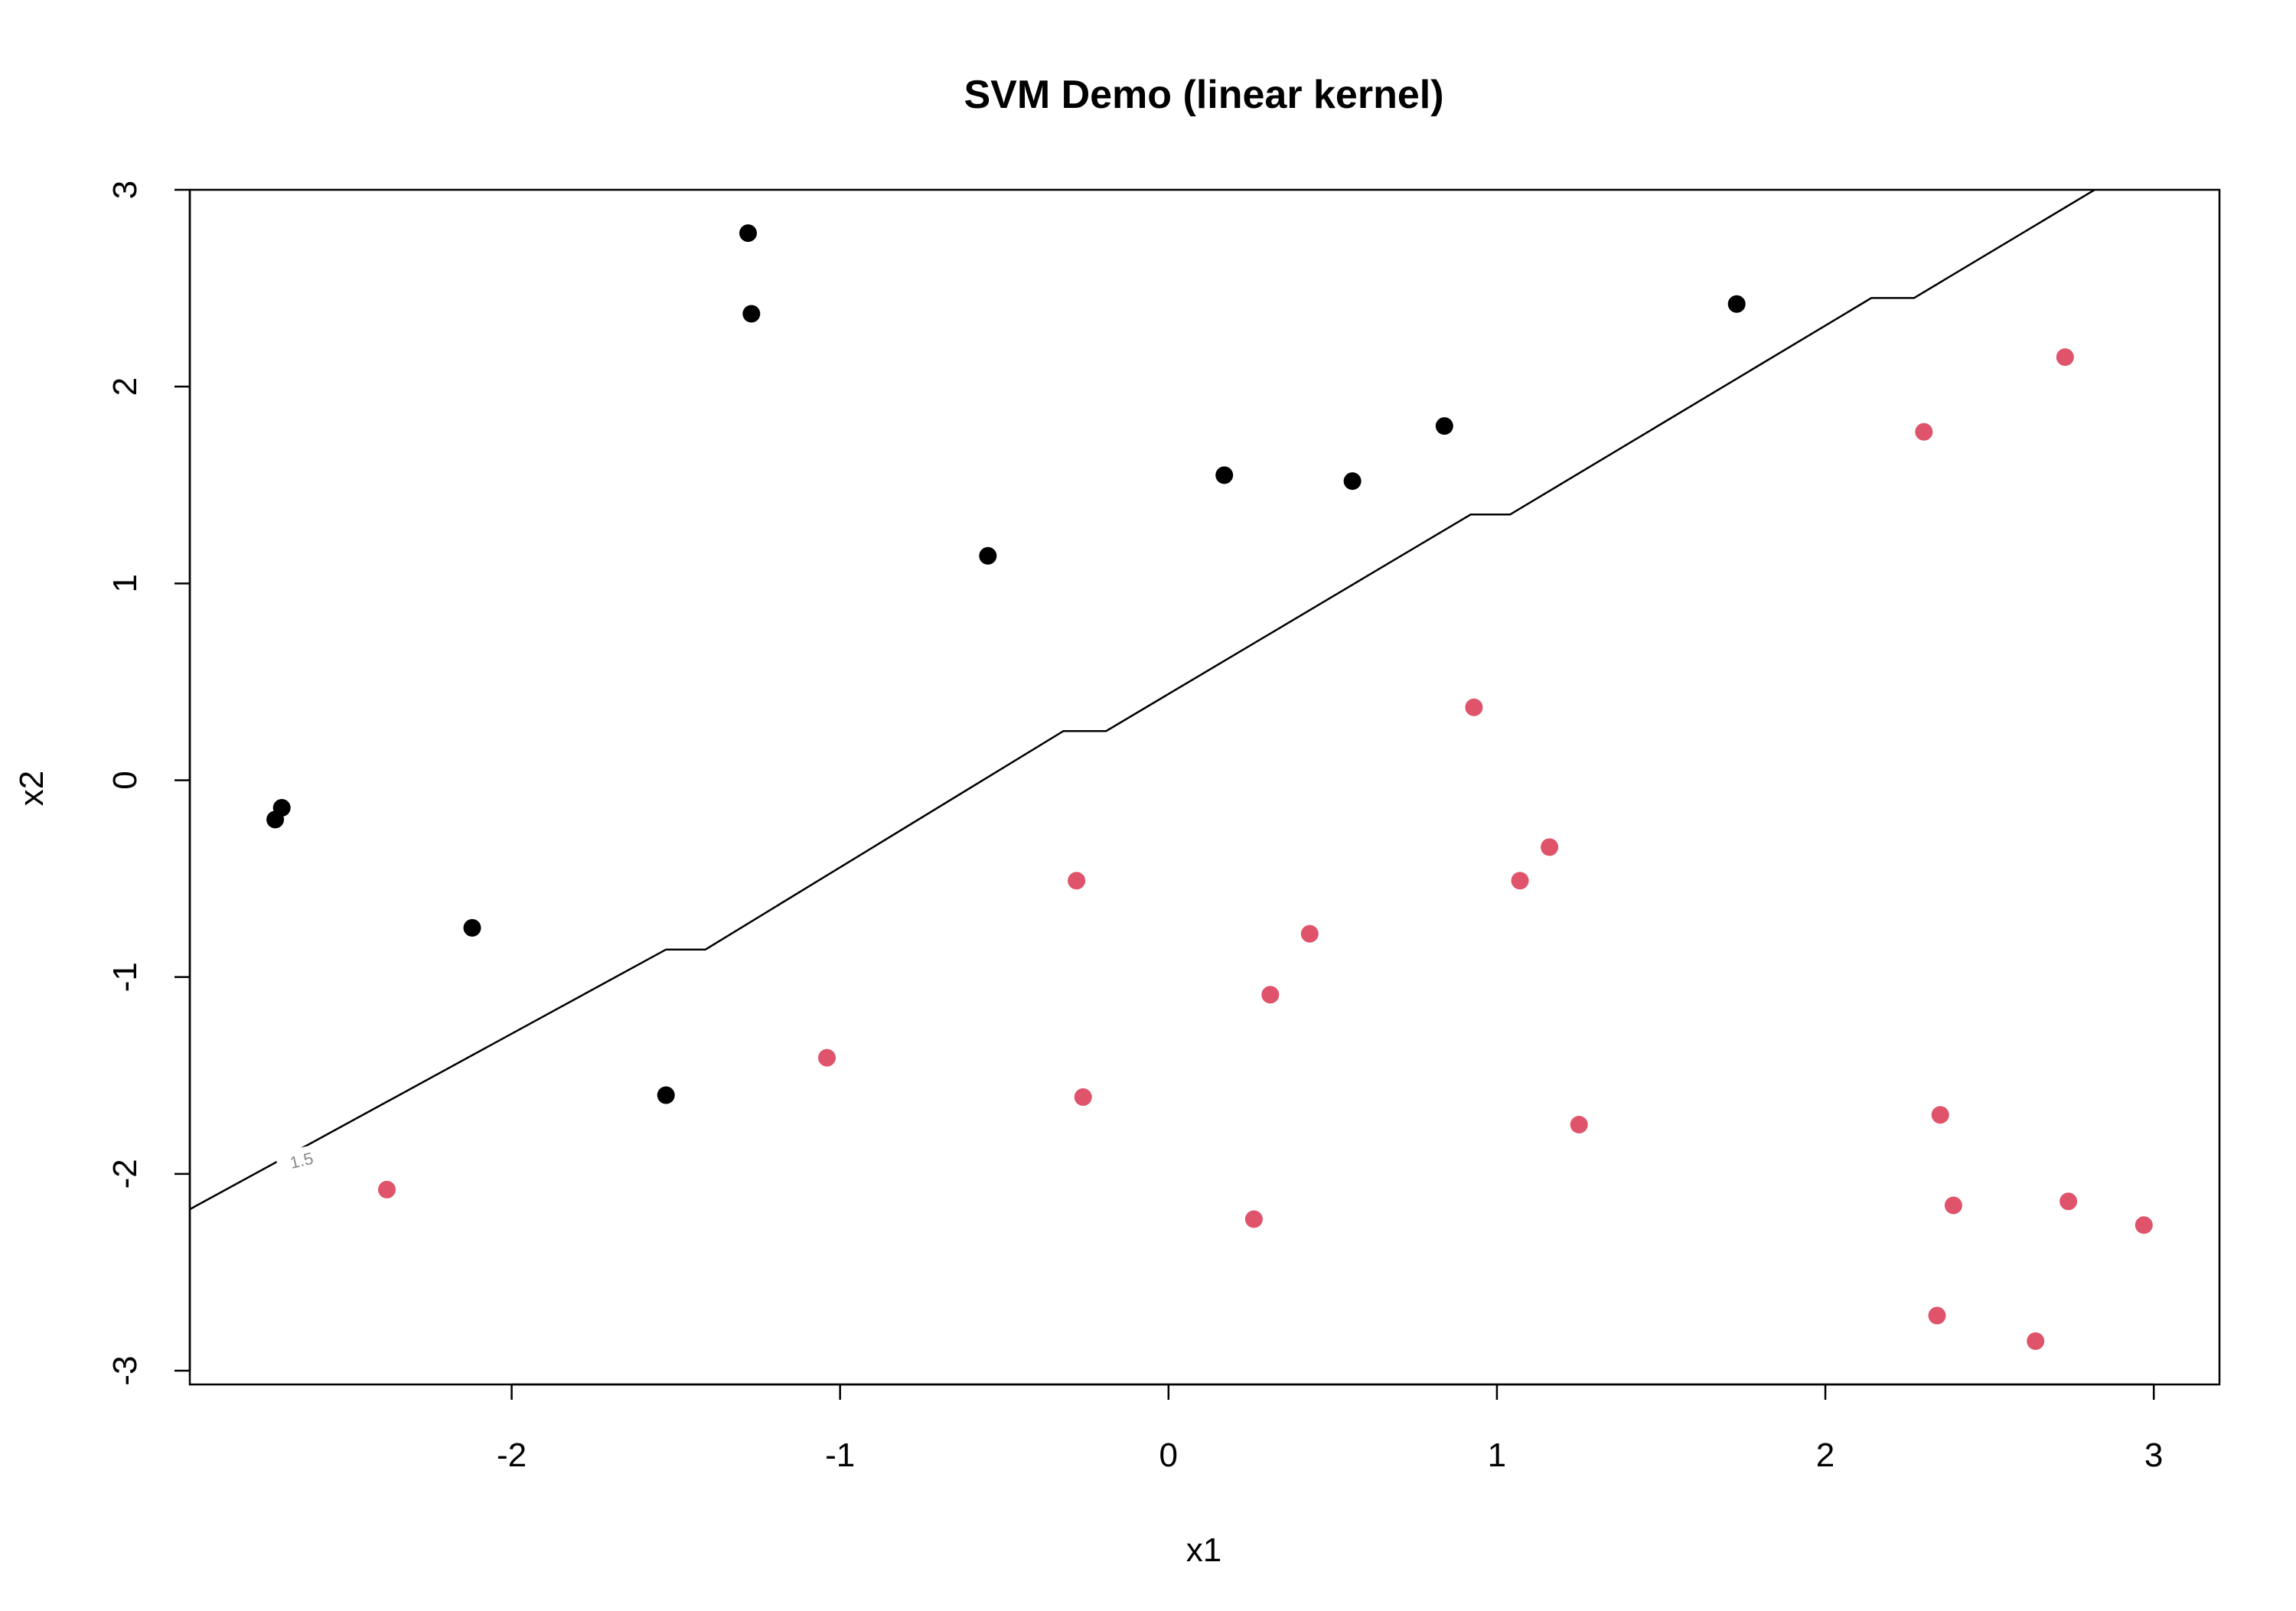 This screenshot has width=2296, height=1611. Describe the element at coordinates (1497, 1455) in the screenshot. I see `x-tick-label: 1` at that location.